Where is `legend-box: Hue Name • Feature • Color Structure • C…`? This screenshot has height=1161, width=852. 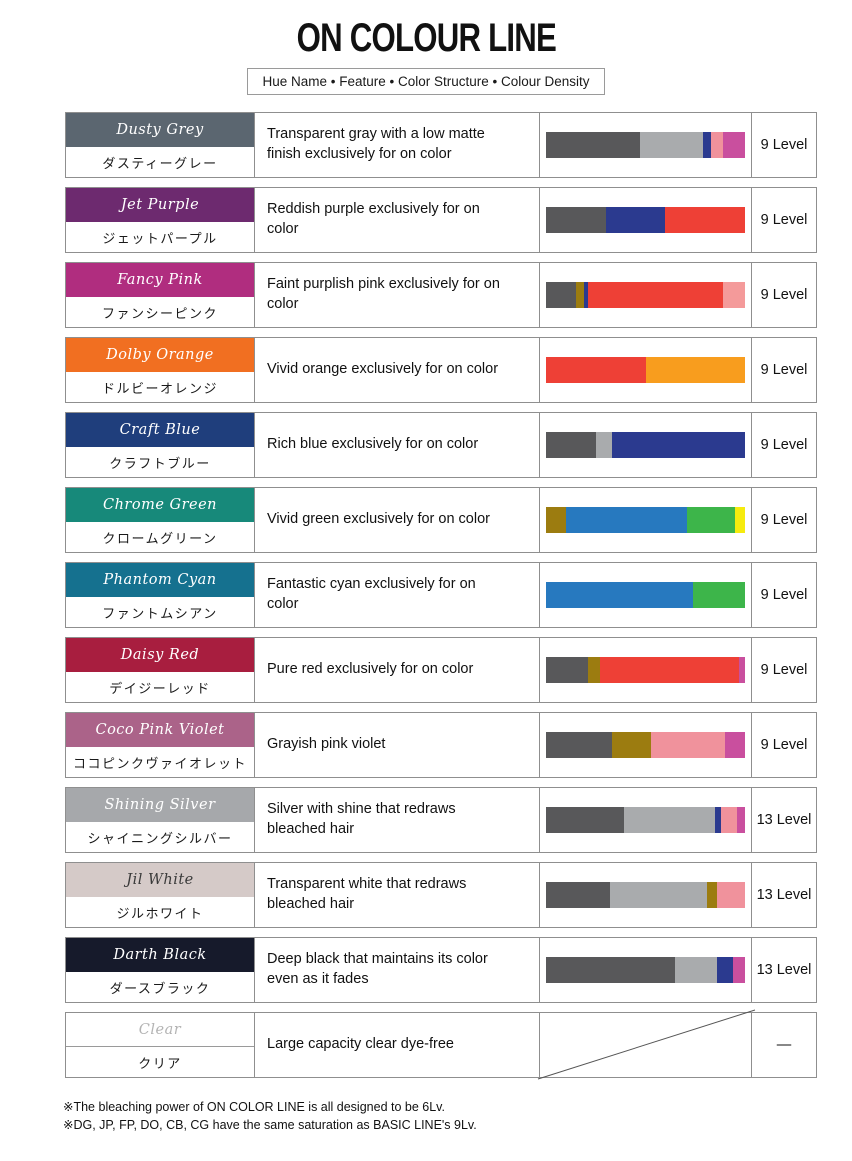 legend-box: Hue Name • Feature • Color Structure • C… is located at coordinates (426, 81).